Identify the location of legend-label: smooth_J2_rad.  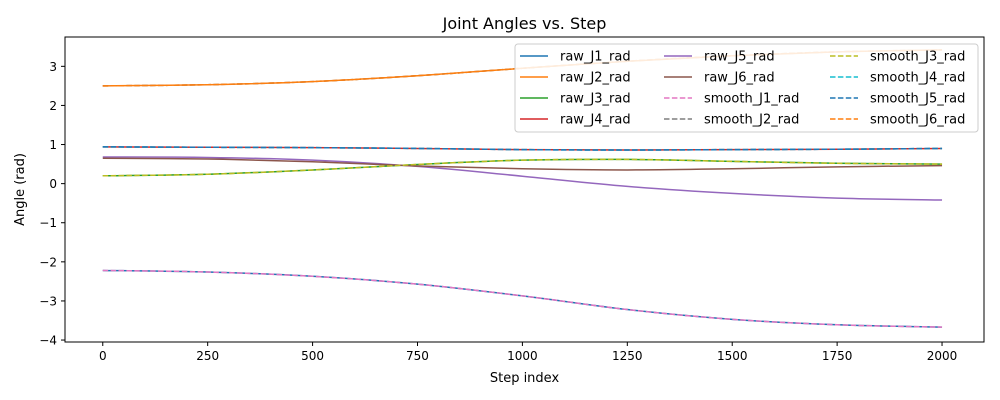
(751, 120).